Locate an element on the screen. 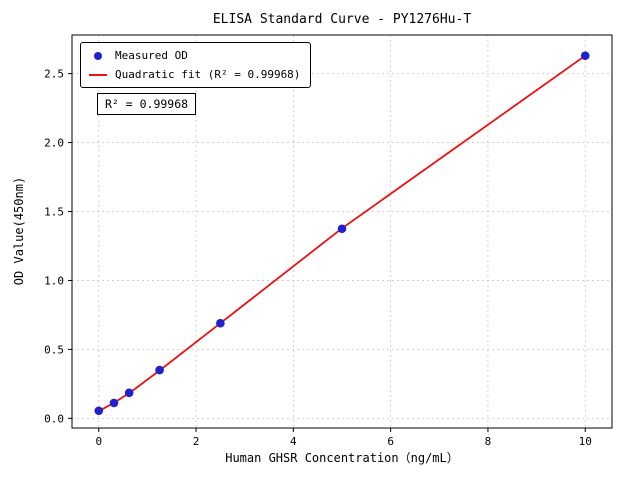  chart-title: ELISA Standard Curve - PY1276Hu-T is located at coordinates (342, 19).